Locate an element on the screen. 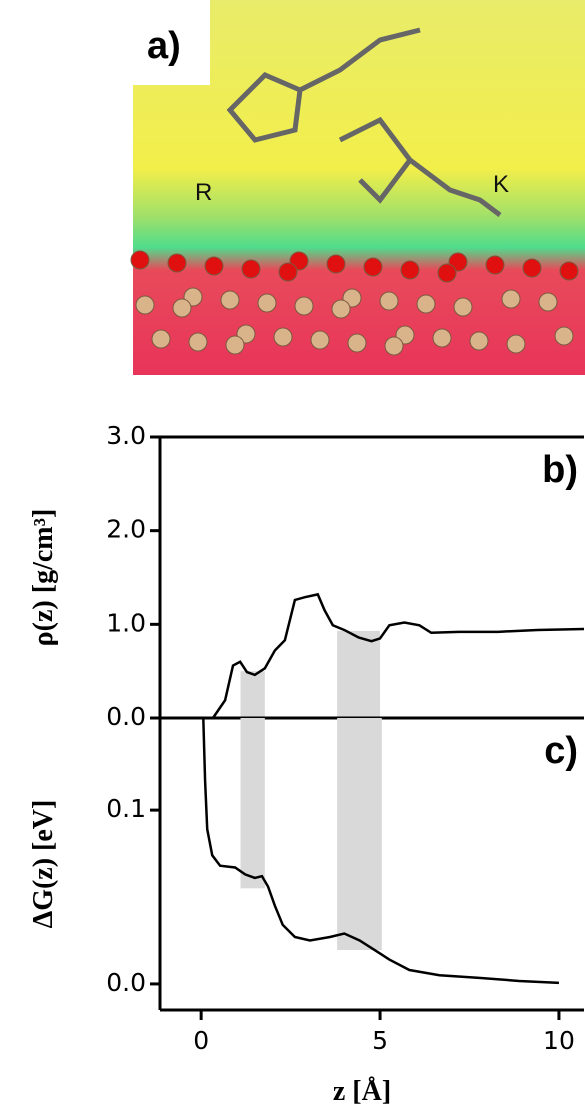  x-tick-label: 10 is located at coordinates (559, 1040).